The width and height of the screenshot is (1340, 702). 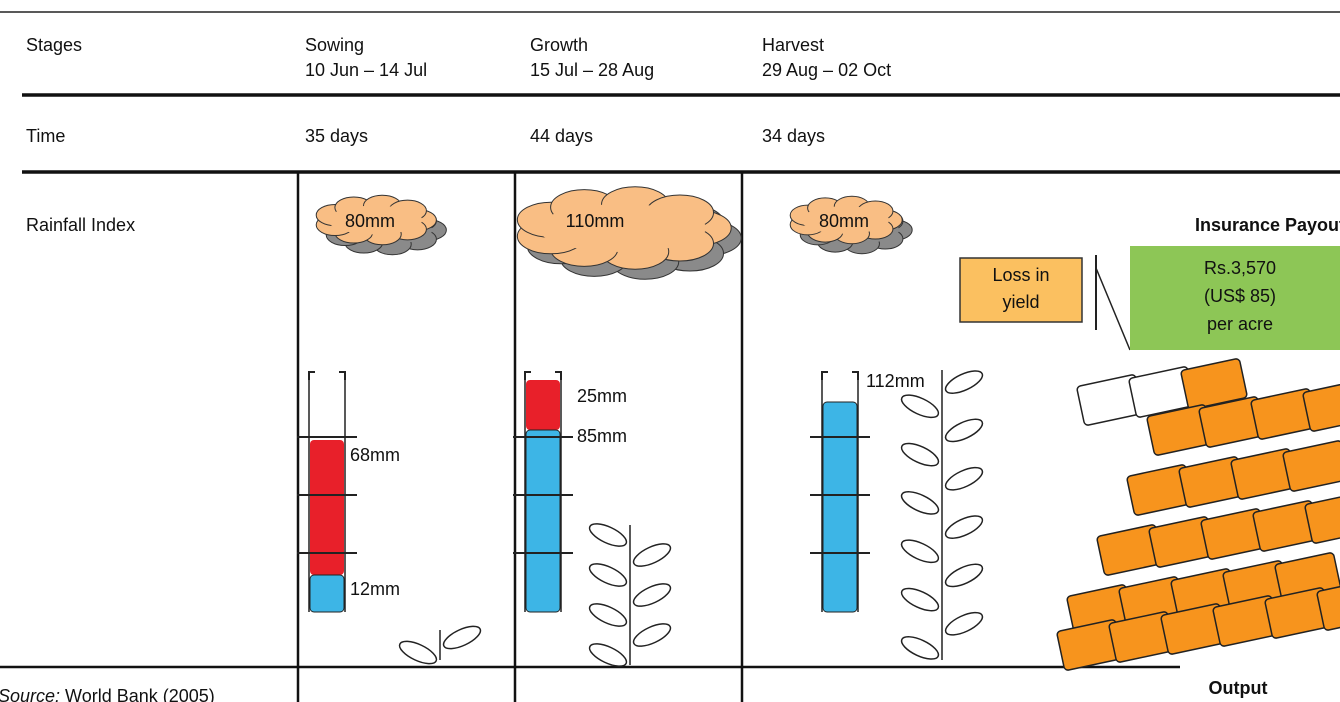 I want to click on stage-name: Growth, so click(x=559, y=45).